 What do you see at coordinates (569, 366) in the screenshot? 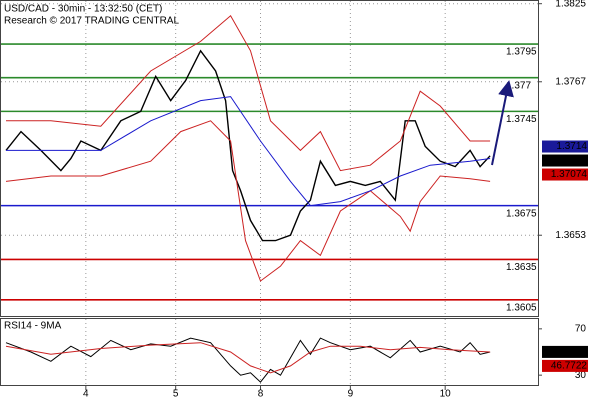
I see `price-box-label: 46.7722` at bounding box center [569, 366].